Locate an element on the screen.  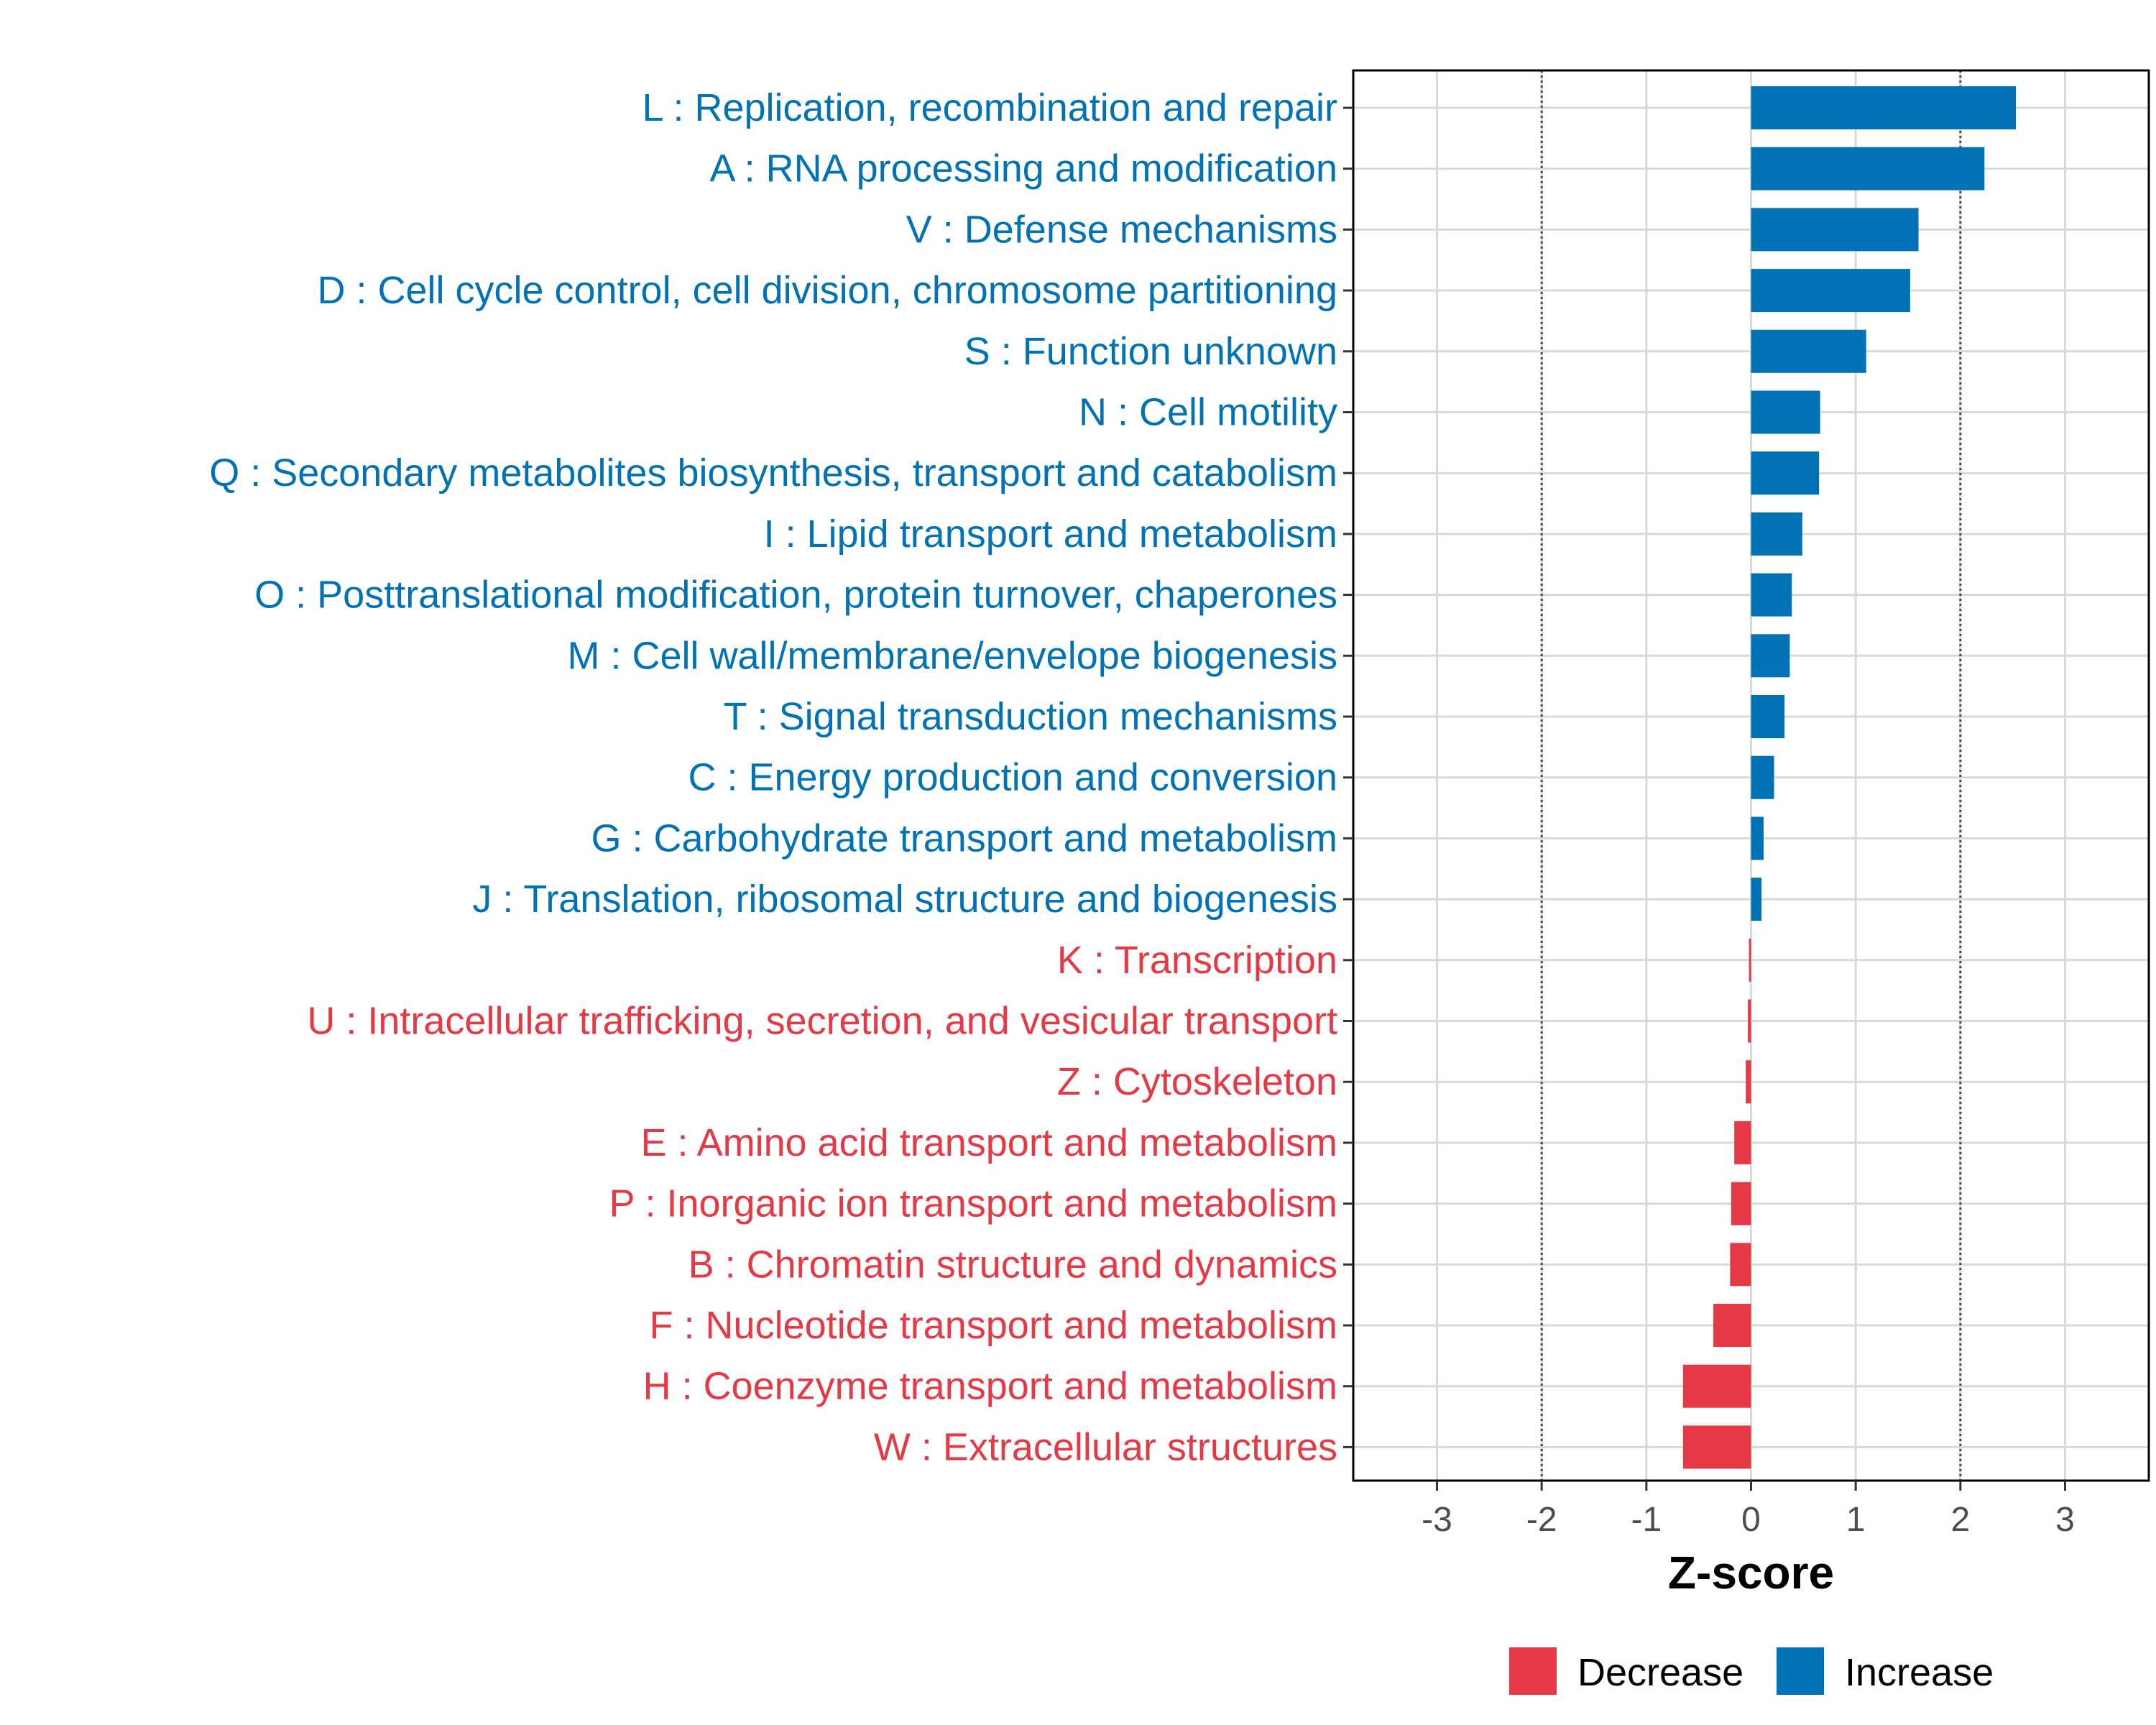
category-label: E : Amino acid transport and metabolism is located at coordinates (989, 1142).